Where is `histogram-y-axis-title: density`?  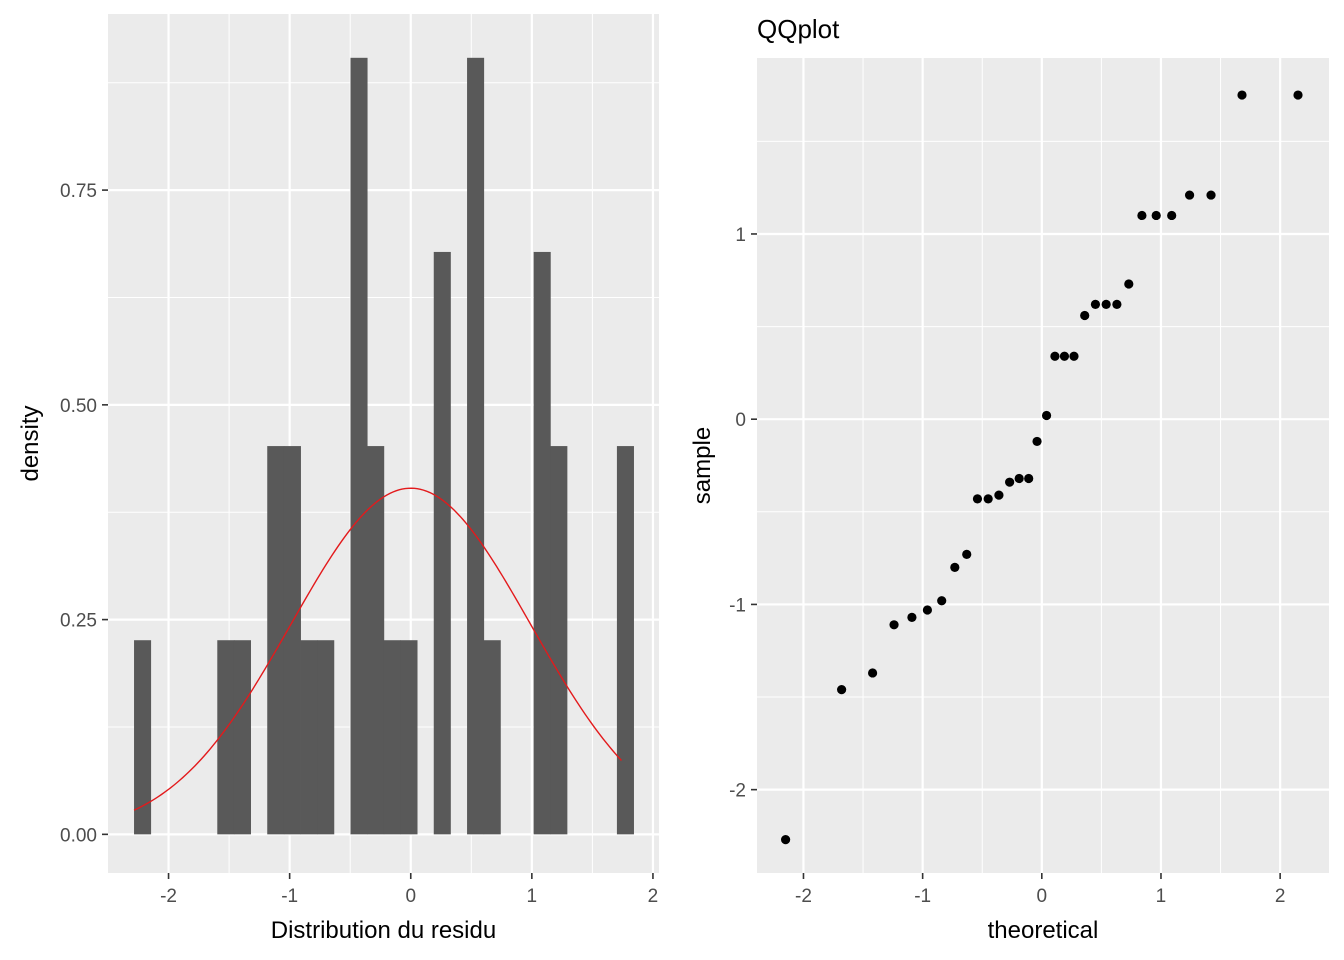 histogram-y-axis-title: density is located at coordinates (30, 443).